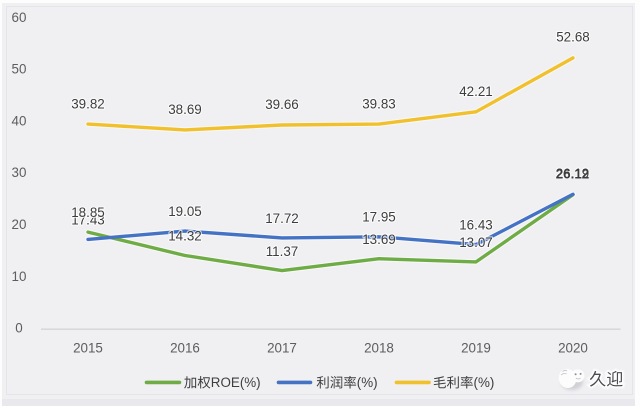 This screenshot has height=406, width=640. I want to click on svg-text: 2020, so click(573, 348).